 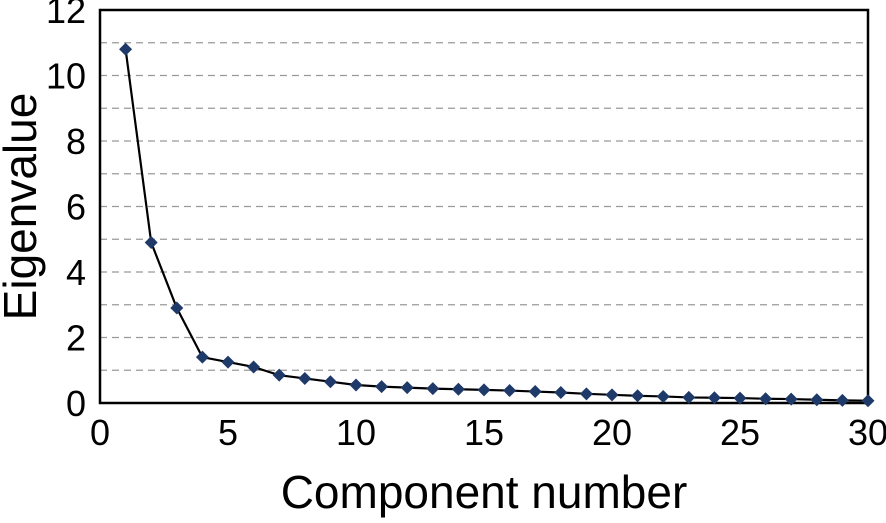 What do you see at coordinates (76, 338) in the screenshot?
I see `y-tick-label: 2` at bounding box center [76, 338].